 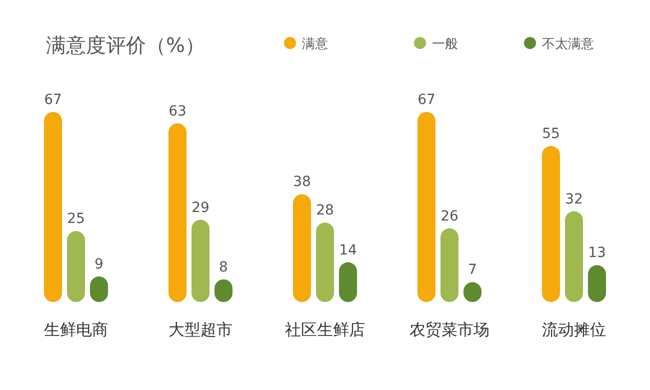 I want to click on data-label: 14, so click(x=348, y=250).